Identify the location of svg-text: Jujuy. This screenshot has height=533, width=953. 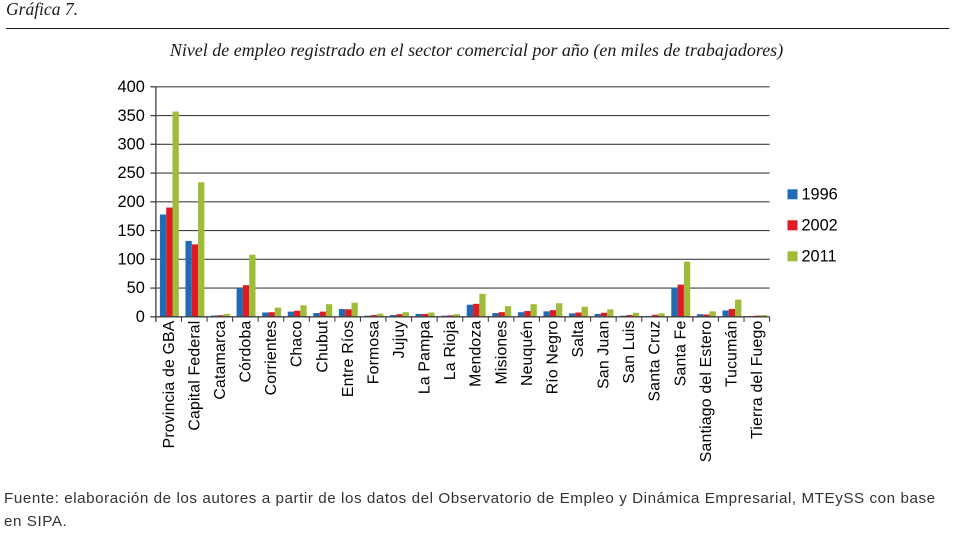
(399, 340).